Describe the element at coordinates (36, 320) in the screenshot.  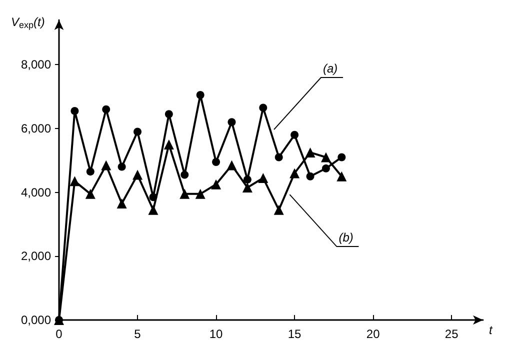
I see `y-tick-label: 0,000` at that location.